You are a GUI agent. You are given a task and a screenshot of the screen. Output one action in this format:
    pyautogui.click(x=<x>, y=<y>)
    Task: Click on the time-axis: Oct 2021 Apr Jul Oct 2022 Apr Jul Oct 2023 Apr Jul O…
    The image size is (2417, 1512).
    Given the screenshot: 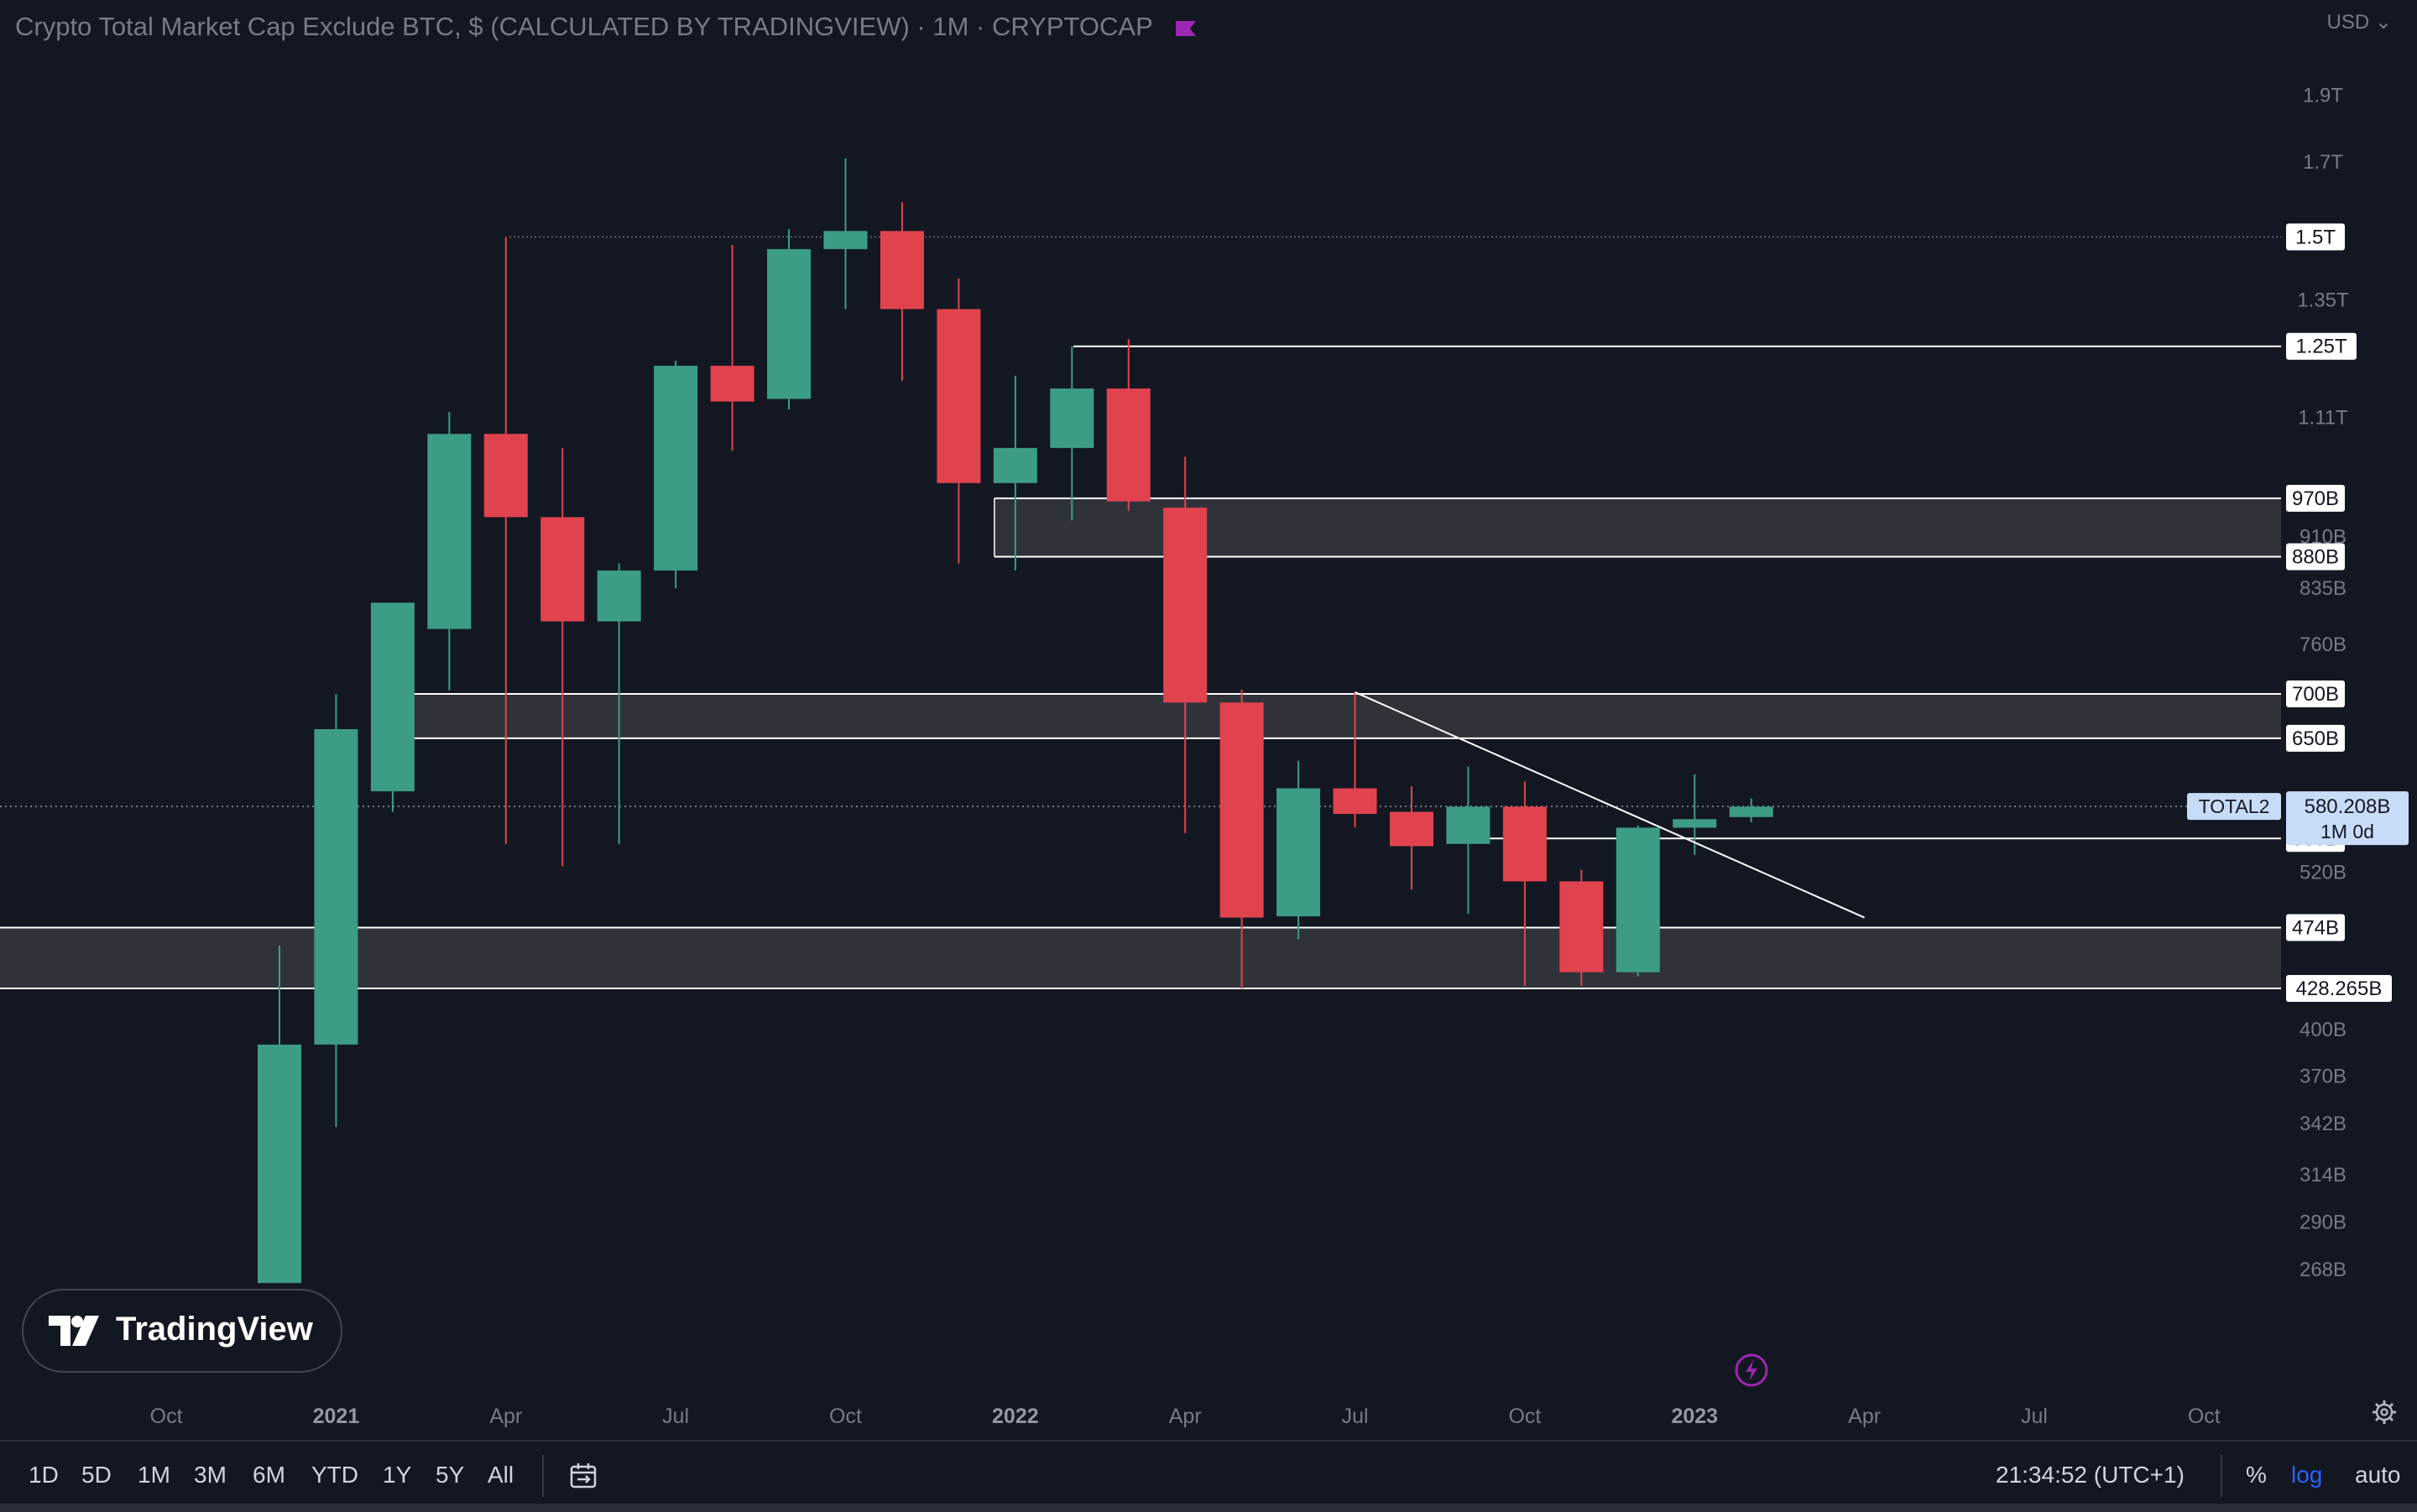 What is the action you would take?
    pyautogui.click(x=1185, y=1416)
    